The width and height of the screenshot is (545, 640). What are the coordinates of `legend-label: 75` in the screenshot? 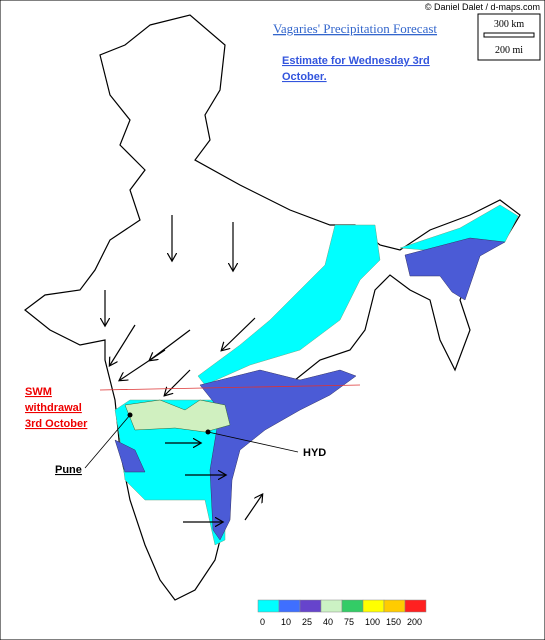 It's located at (349, 622).